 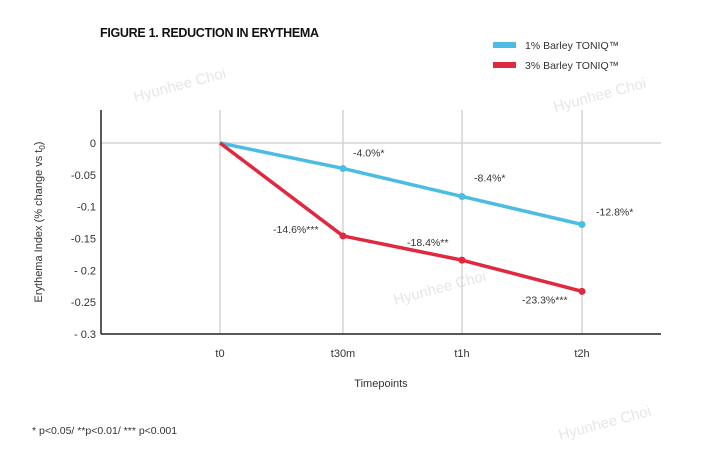 What do you see at coordinates (427, 243) in the screenshot?
I see `data-label: -18.4%**` at bounding box center [427, 243].